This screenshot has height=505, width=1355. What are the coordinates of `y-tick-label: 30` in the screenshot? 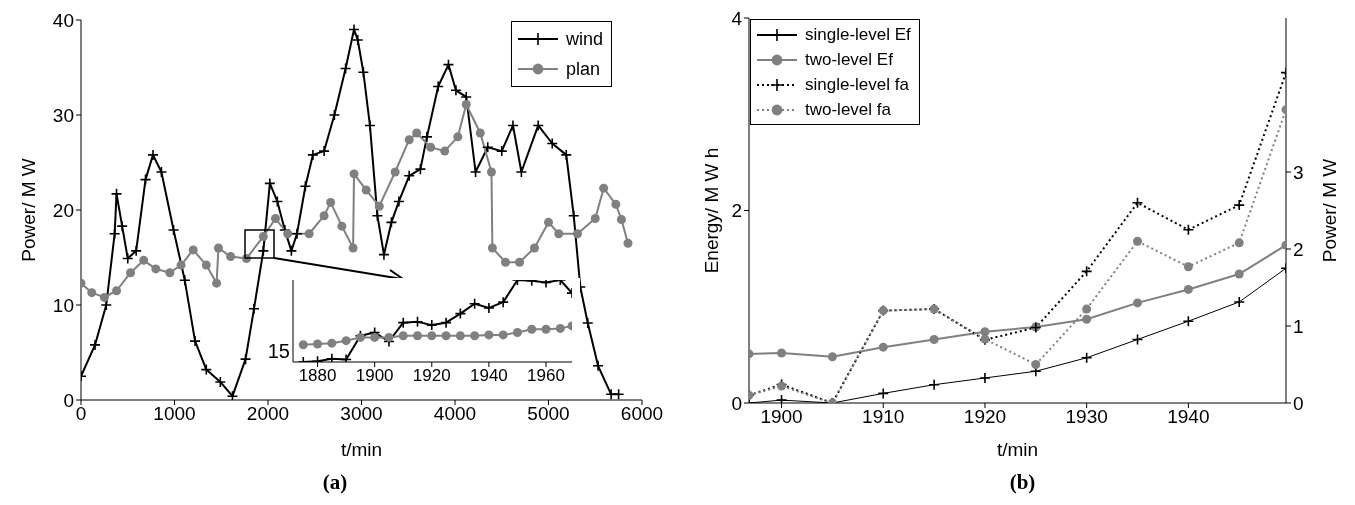 It's located at (63, 115).